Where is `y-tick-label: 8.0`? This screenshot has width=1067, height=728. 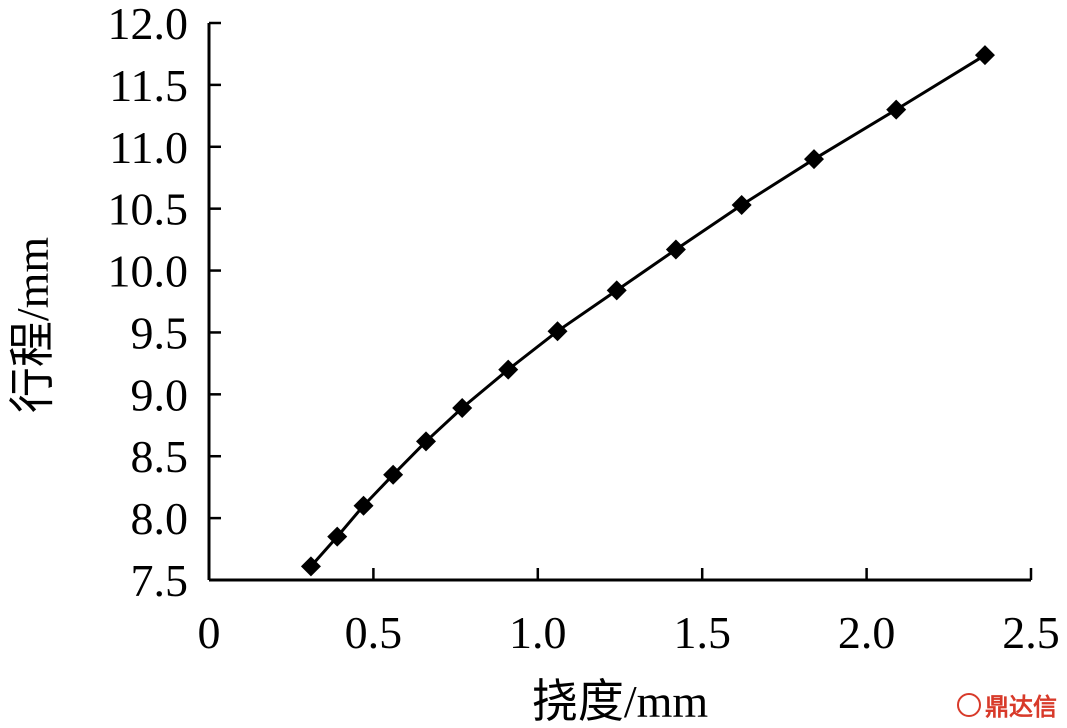 y-tick-label: 8.0 is located at coordinates (160, 518).